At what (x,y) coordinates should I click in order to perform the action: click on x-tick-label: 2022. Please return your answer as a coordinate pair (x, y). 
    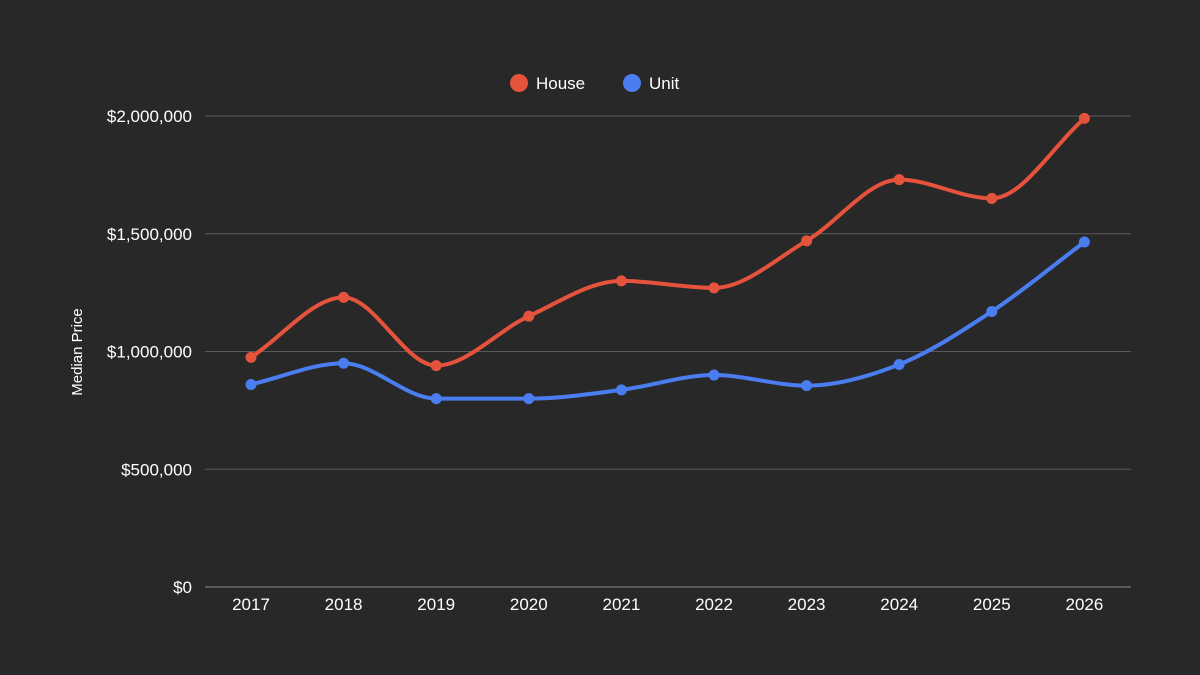
    Looking at the image, I should click on (714, 604).